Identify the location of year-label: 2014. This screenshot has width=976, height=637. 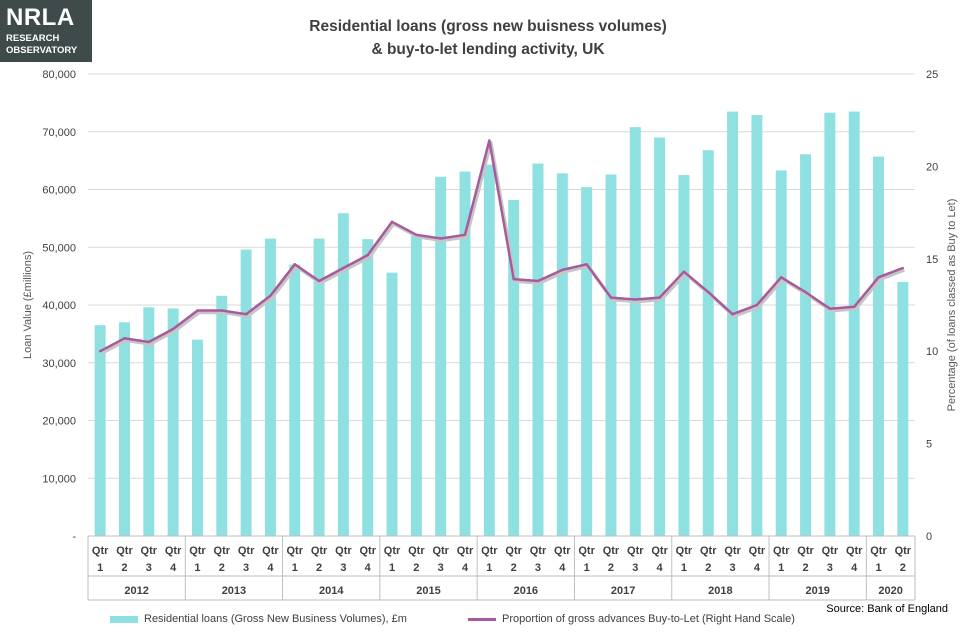
(331, 591).